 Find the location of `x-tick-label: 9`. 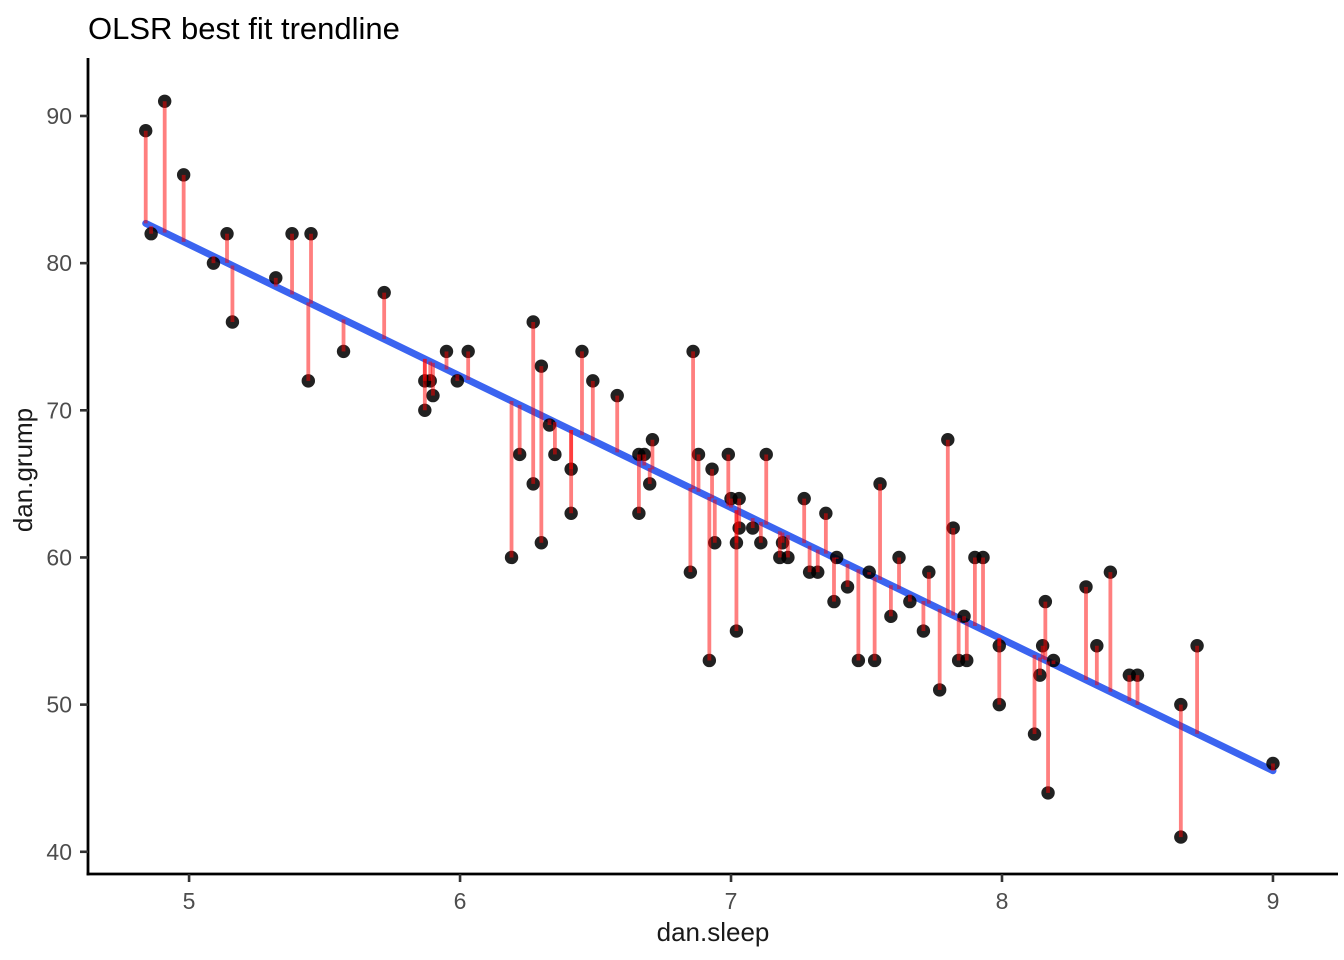

x-tick-label: 9 is located at coordinates (1273, 901).